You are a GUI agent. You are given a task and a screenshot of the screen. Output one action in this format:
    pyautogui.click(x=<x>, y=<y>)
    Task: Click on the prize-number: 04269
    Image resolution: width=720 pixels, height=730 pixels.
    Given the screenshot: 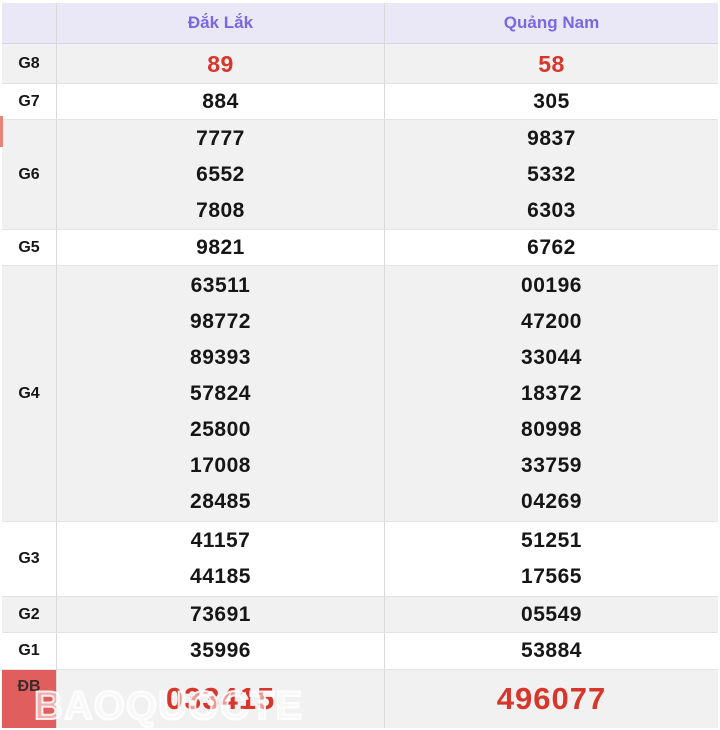 What is the action you would take?
    pyautogui.click(x=551, y=501)
    